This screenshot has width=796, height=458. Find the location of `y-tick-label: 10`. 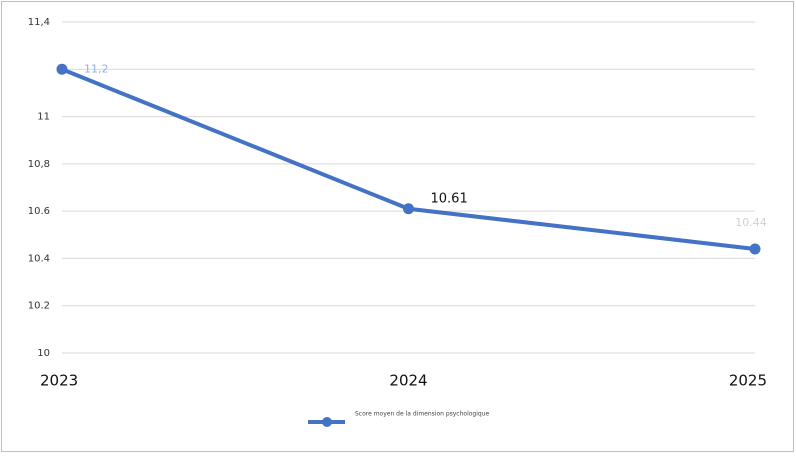

y-tick-label: 10 is located at coordinates (43, 353).